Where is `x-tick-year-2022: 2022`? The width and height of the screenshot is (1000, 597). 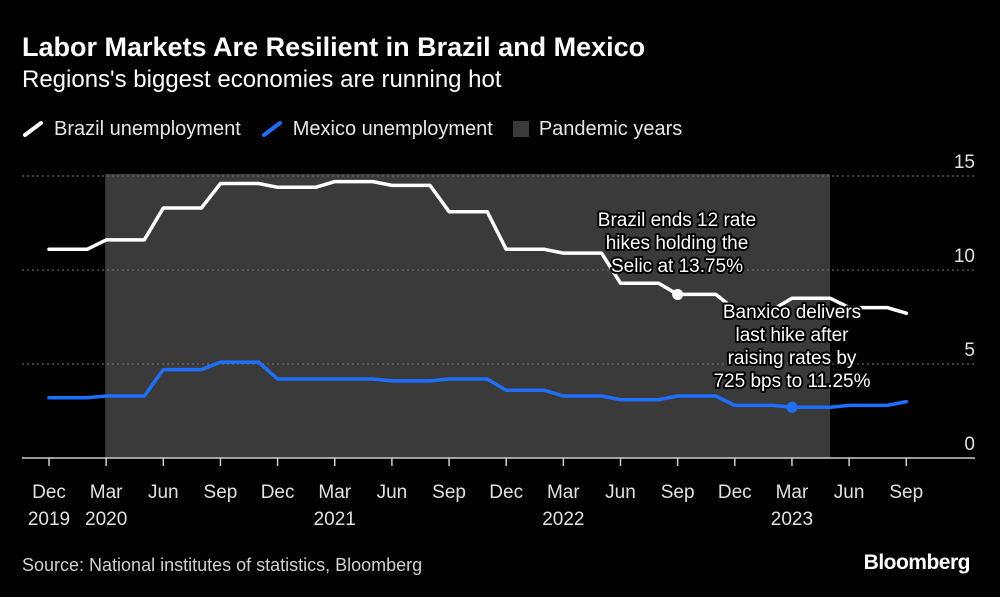 x-tick-year-2022: 2022 is located at coordinates (563, 519).